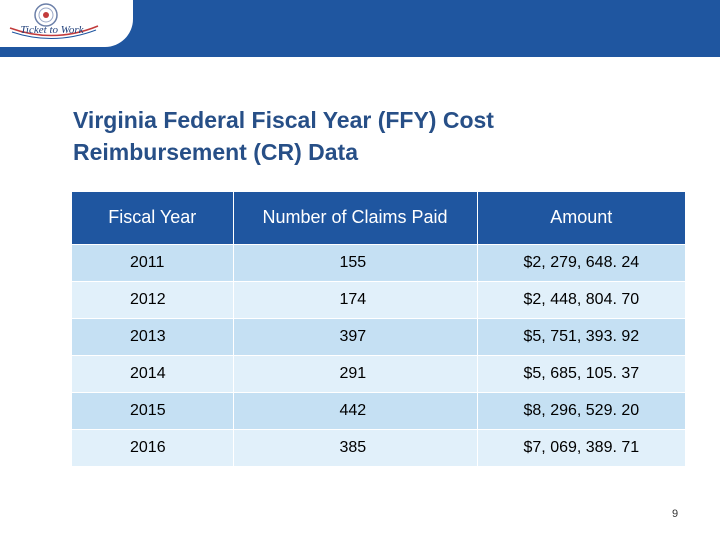  What do you see at coordinates (355, 410) in the screenshot?
I see `cell-claims-paid: 442` at bounding box center [355, 410].